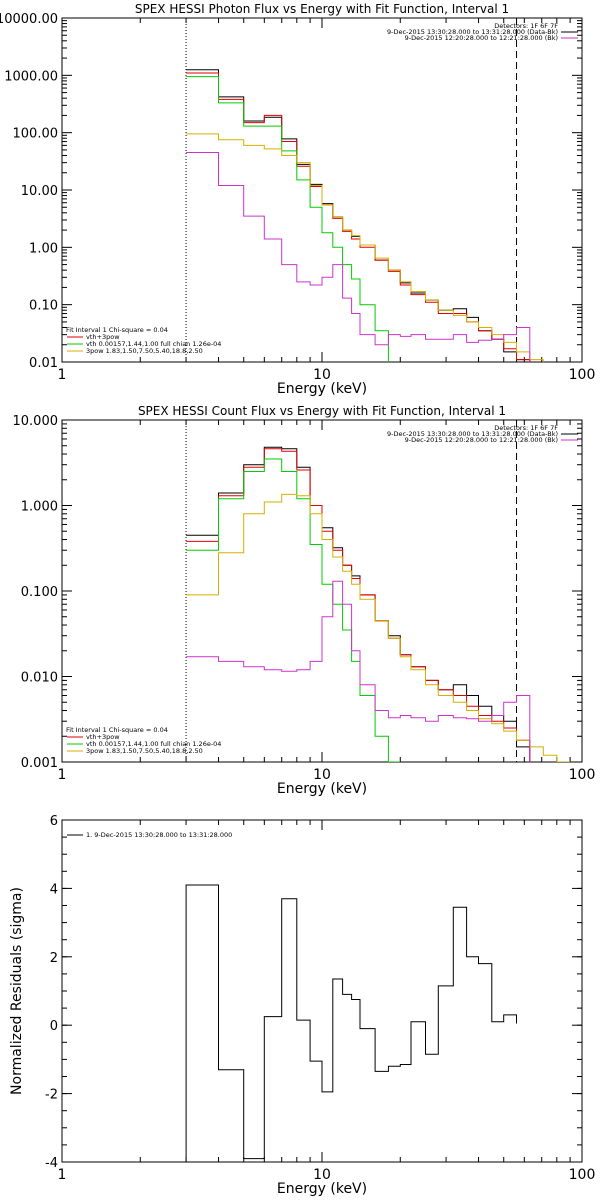  What do you see at coordinates (43, 363) in the screenshot?
I see `y-tick-label: 0.01` at bounding box center [43, 363].